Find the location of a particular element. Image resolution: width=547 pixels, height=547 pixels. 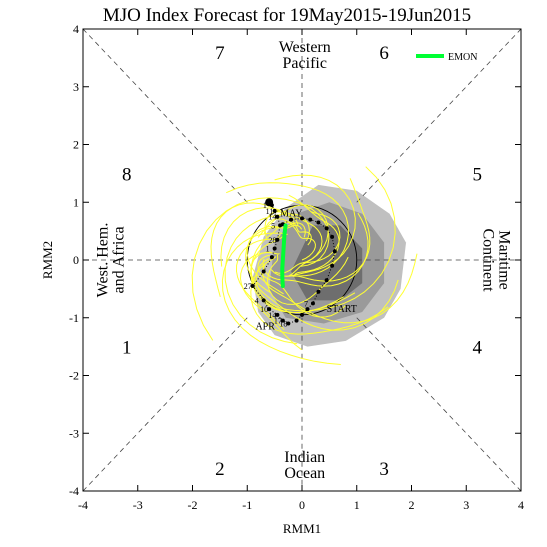

x-axis-label: RMM1 is located at coordinates (302, 528).